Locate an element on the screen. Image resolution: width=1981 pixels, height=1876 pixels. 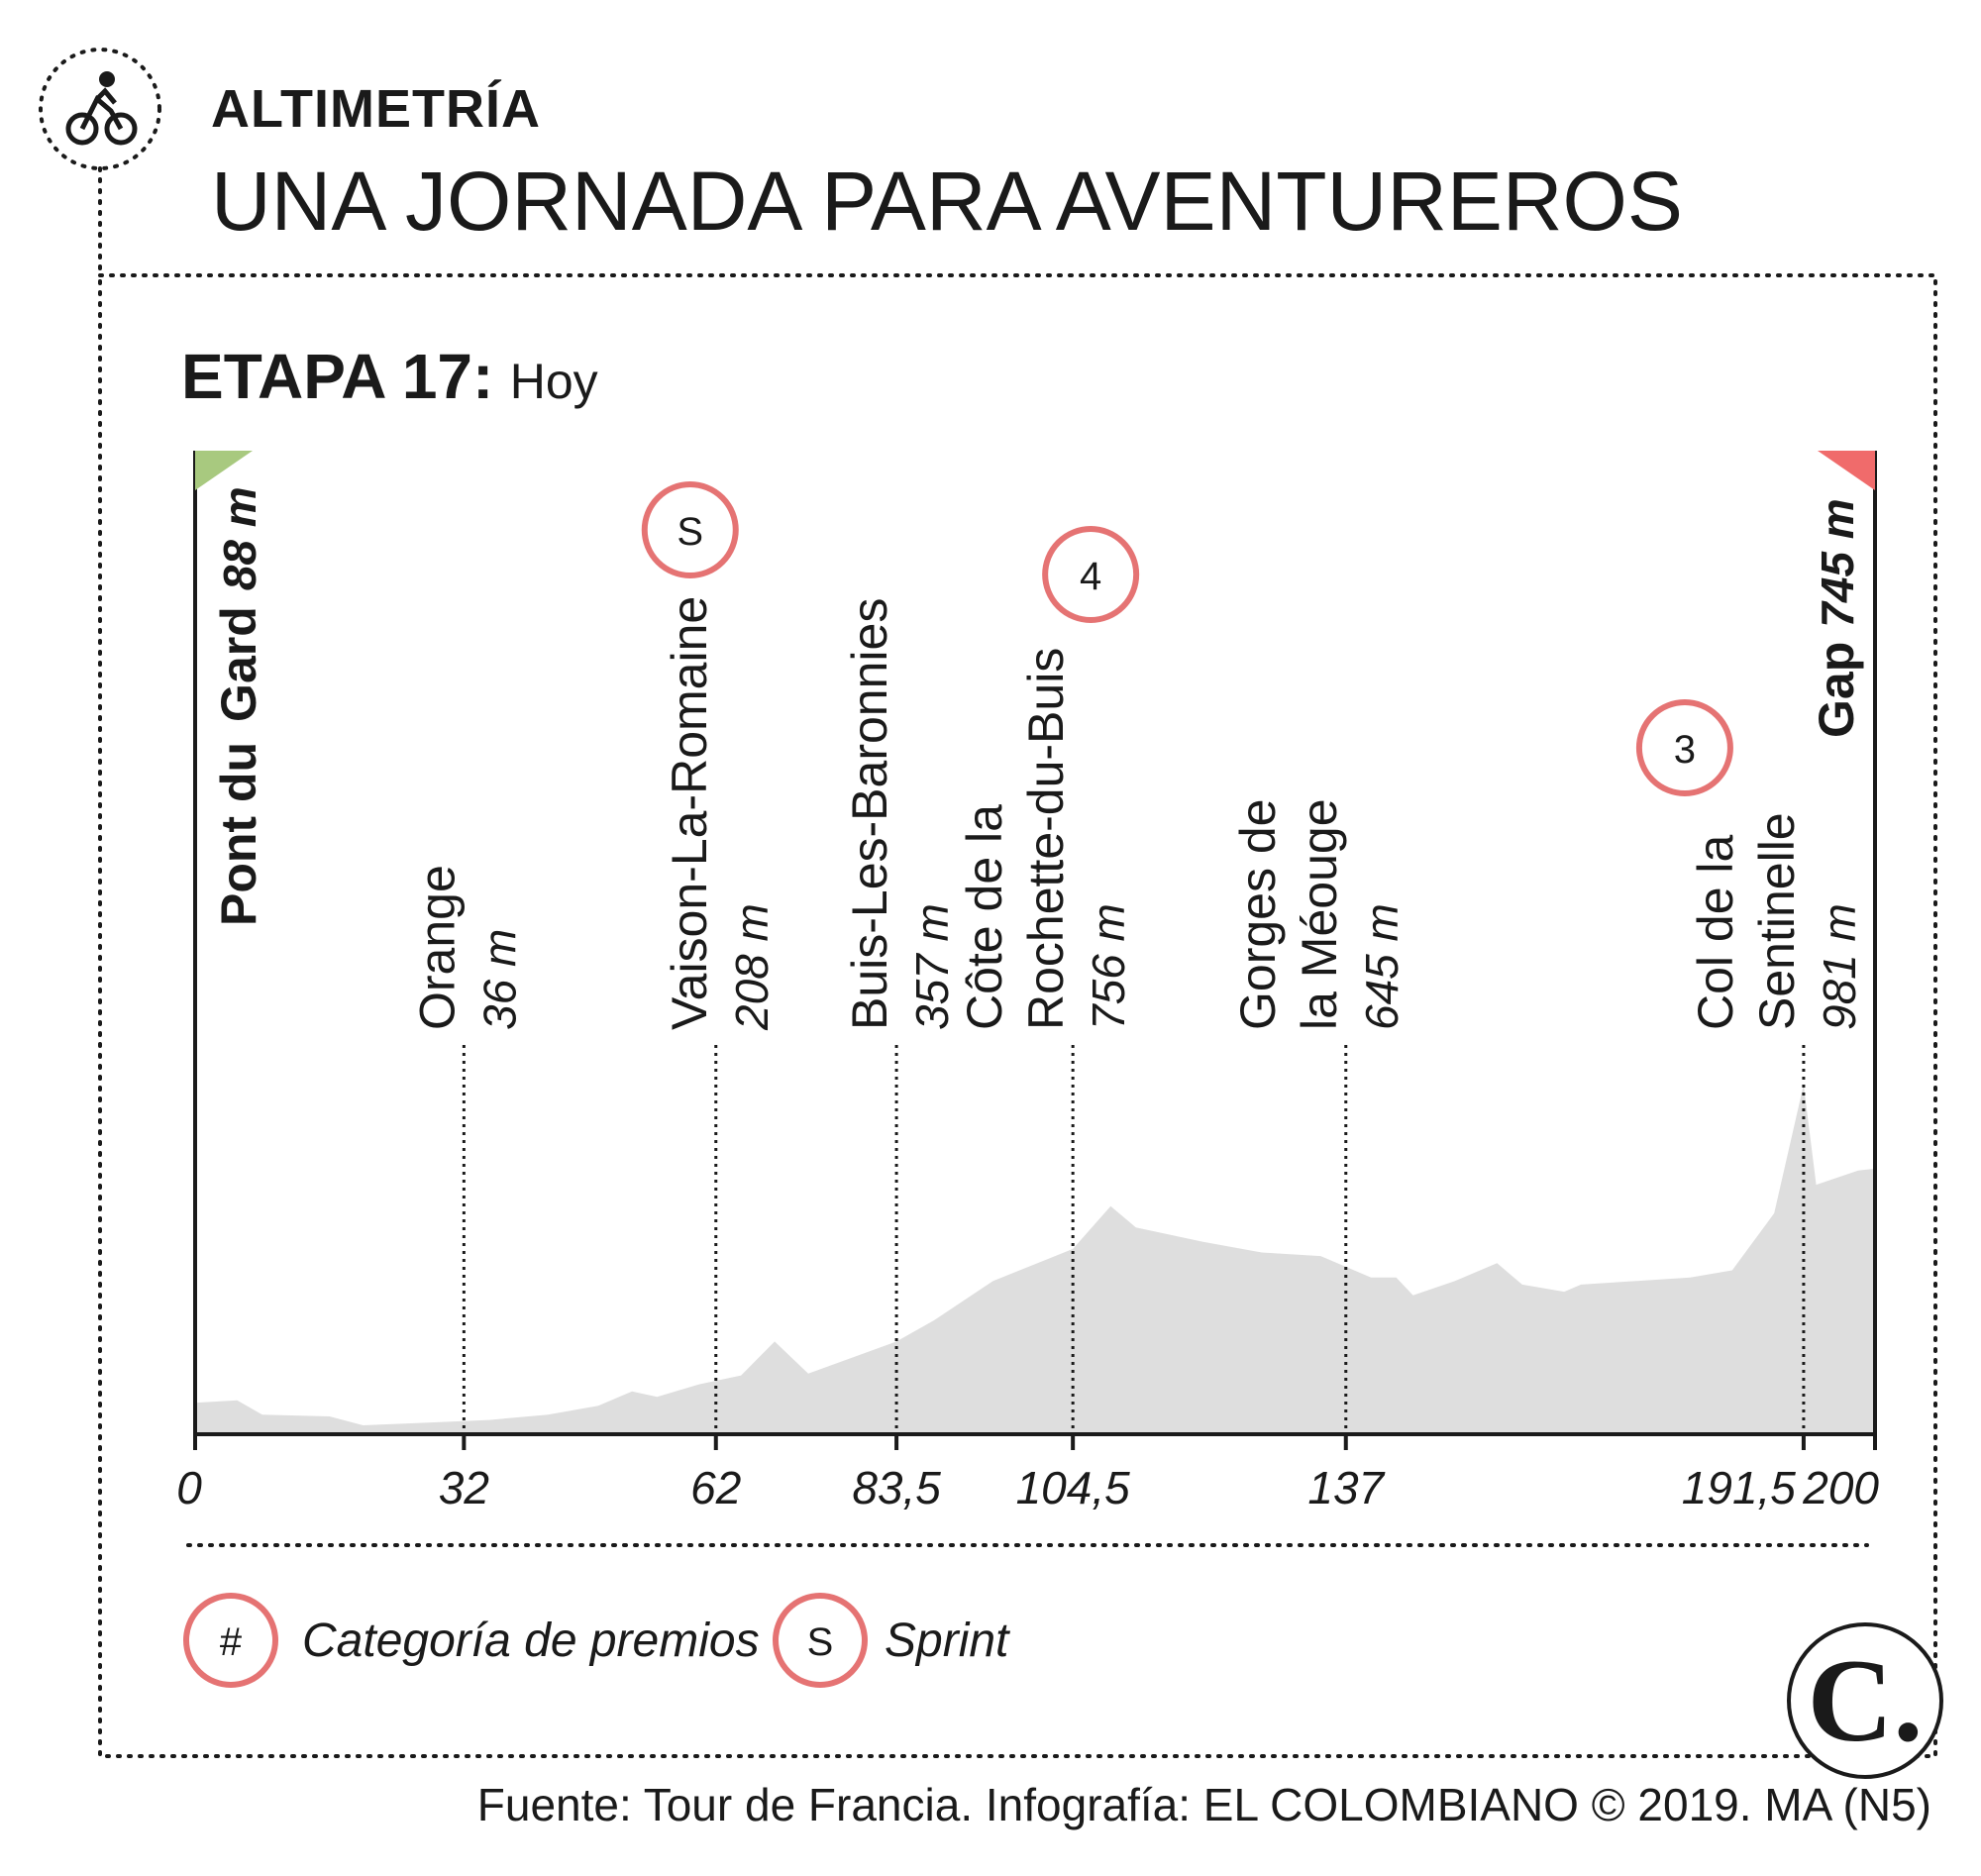
finish-flag-icon is located at coordinates (1846, 471).